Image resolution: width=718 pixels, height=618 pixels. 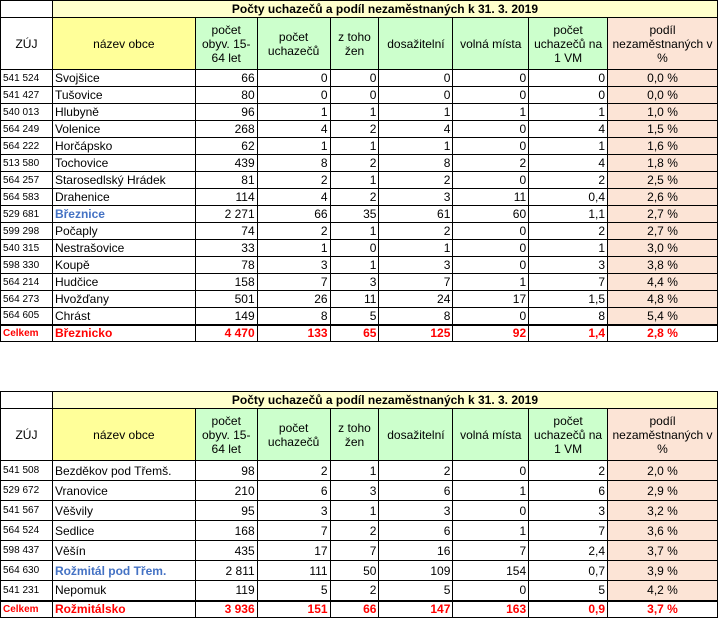 I want to click on cell-z-toho-zen: 7, so click(x=354, y=550).